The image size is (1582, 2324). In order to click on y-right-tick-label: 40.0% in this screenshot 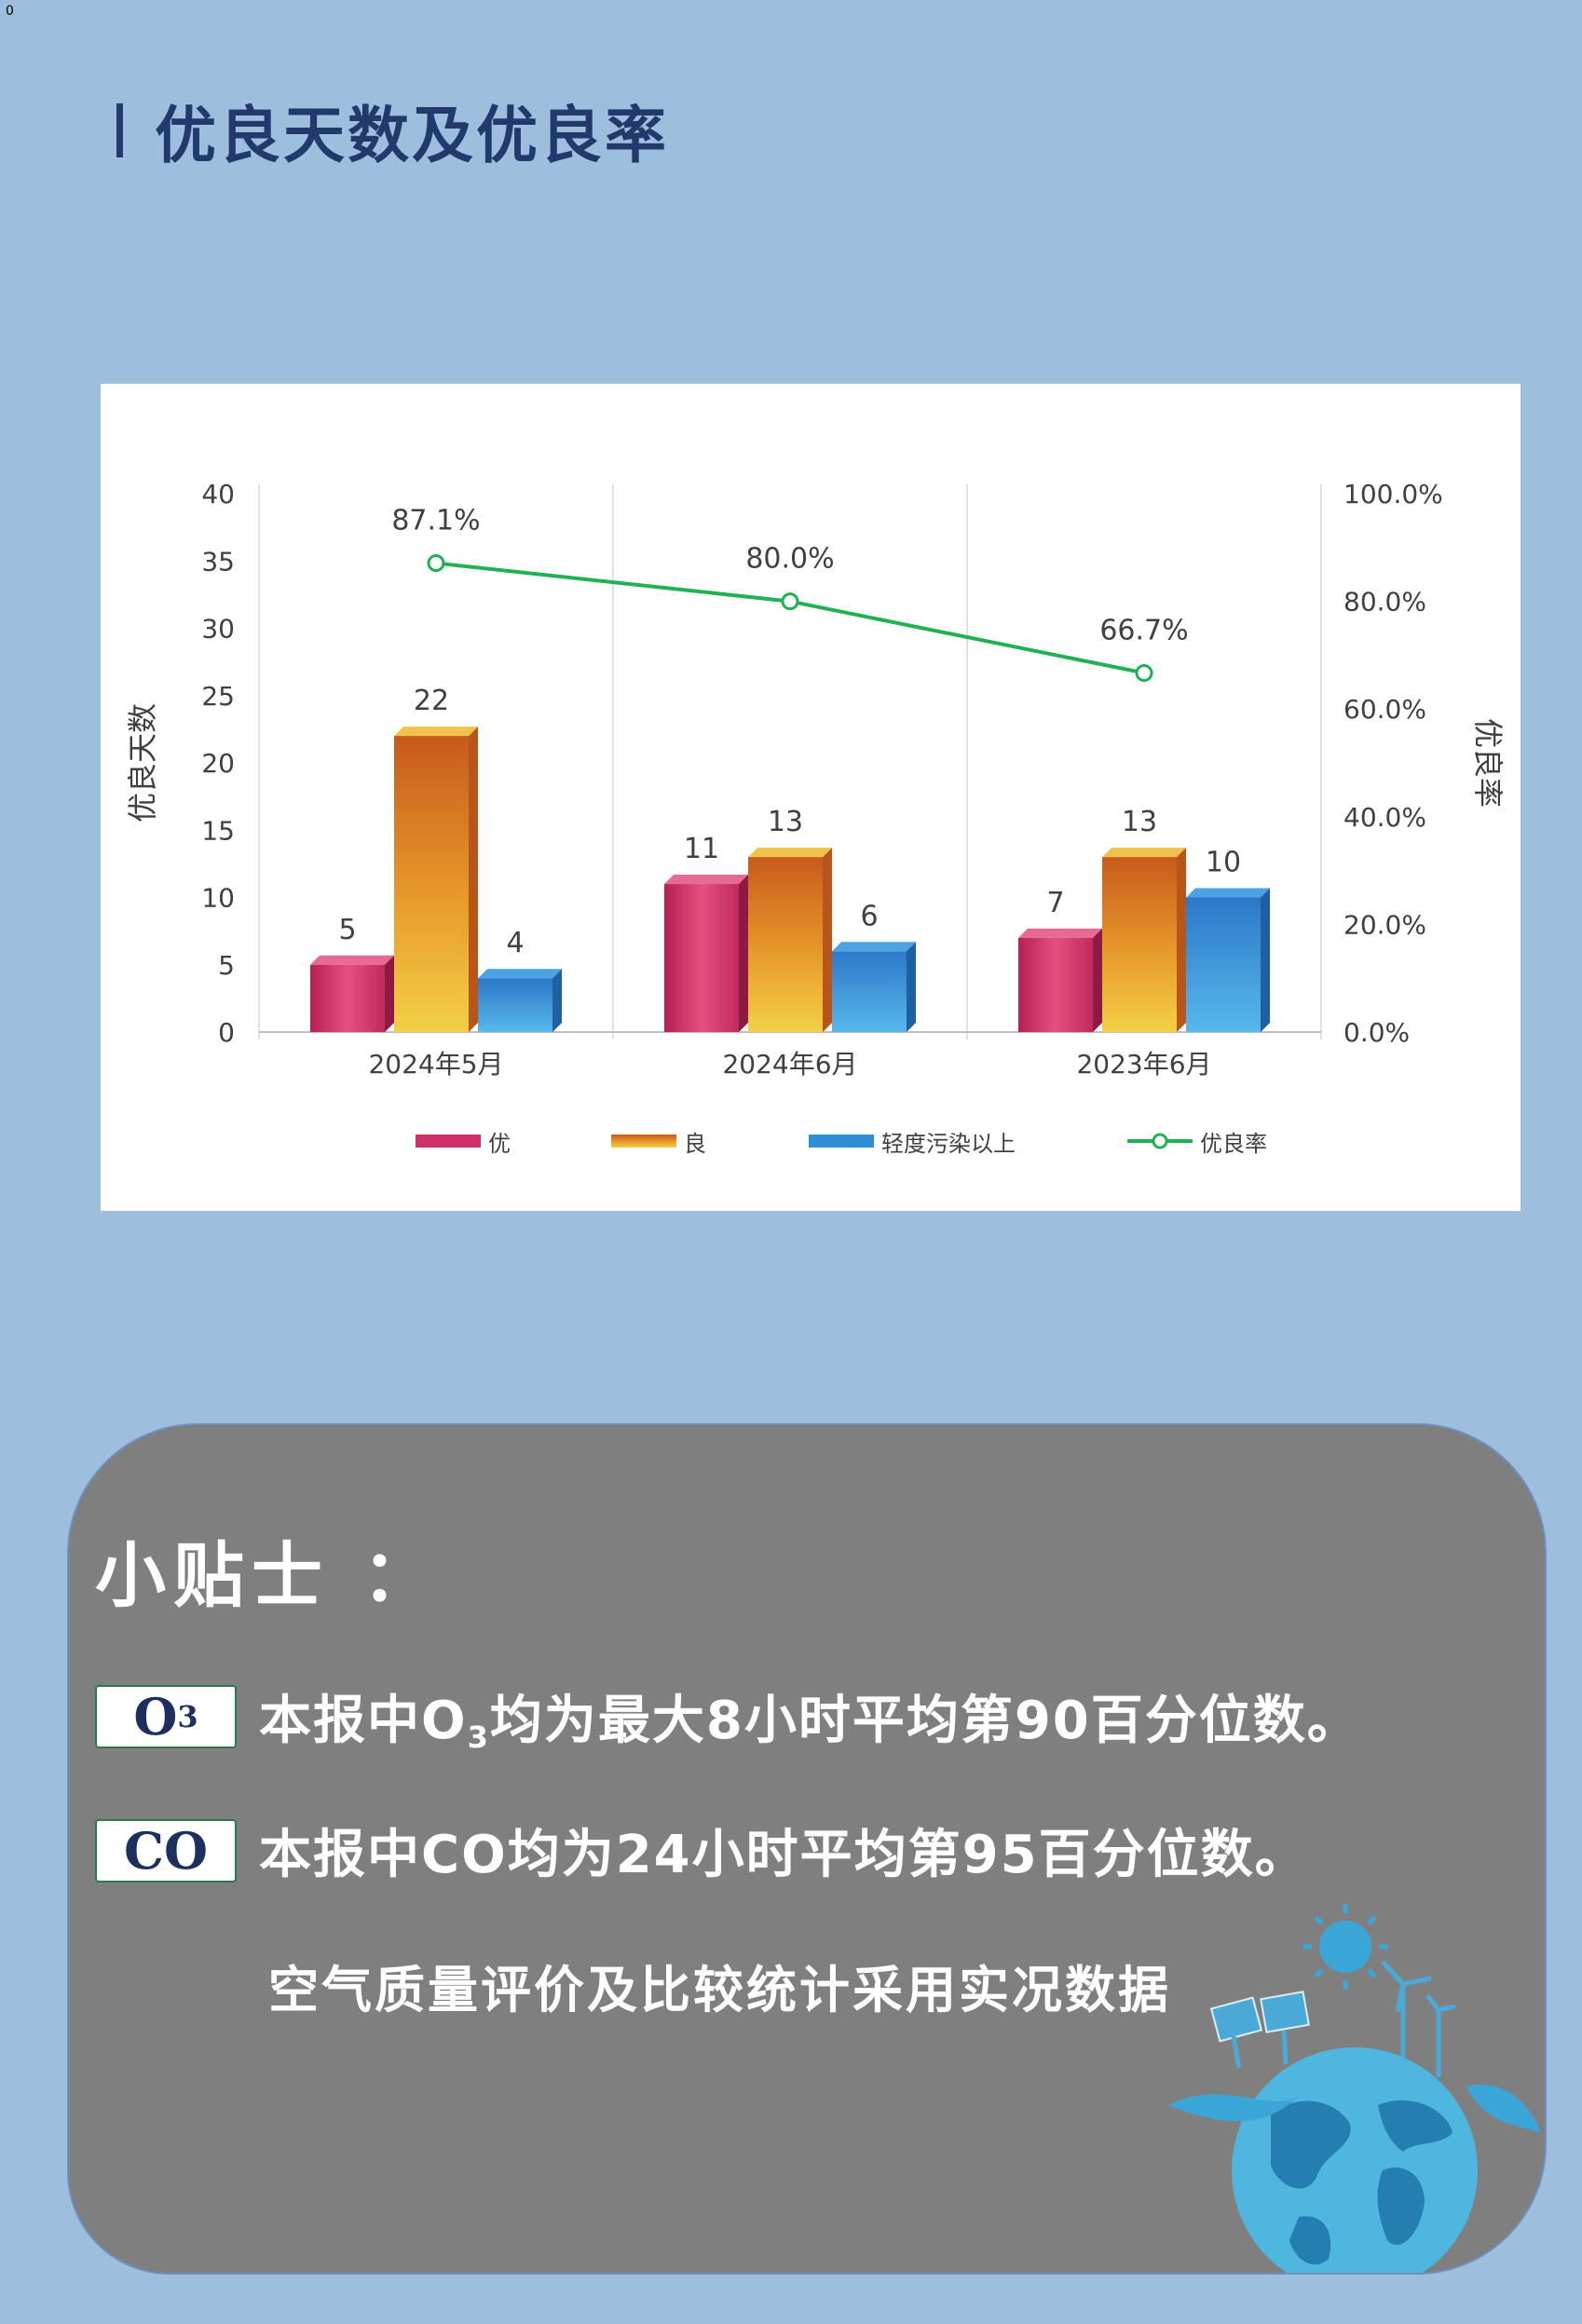, I will do `click(1384, 817)`.